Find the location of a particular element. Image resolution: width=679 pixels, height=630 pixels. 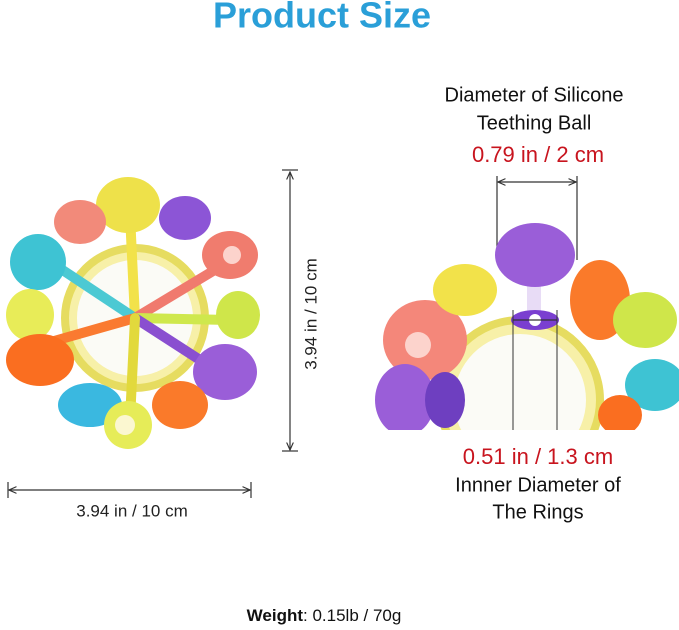

weight: Weight: 0.15lb / 70g is located at coordinates (324, 615).